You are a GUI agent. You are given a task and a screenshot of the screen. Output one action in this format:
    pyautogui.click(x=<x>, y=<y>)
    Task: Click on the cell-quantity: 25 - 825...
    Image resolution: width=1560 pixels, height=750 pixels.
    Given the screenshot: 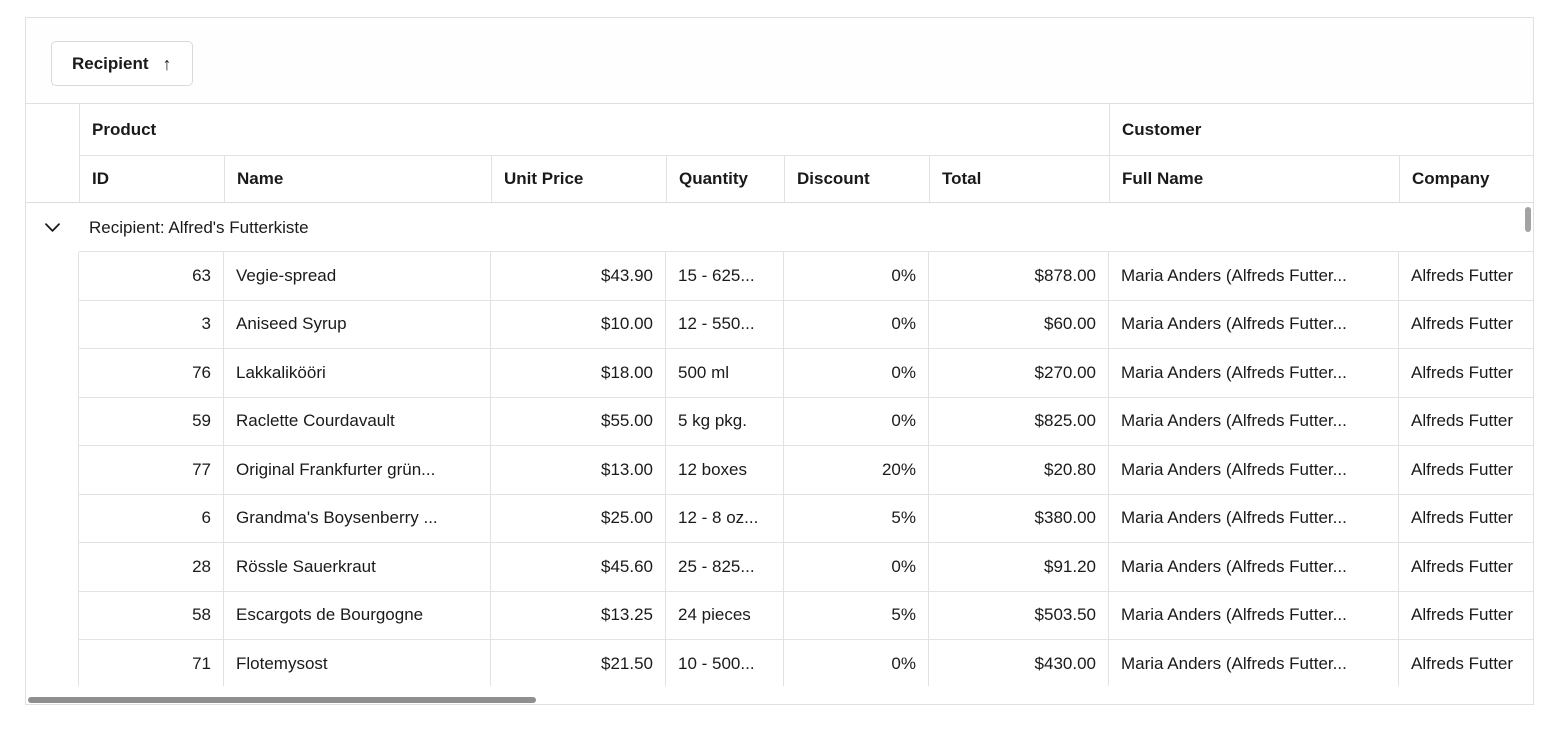 What is the action you would take?
    pyautogui.click(x=725, y=567)
    